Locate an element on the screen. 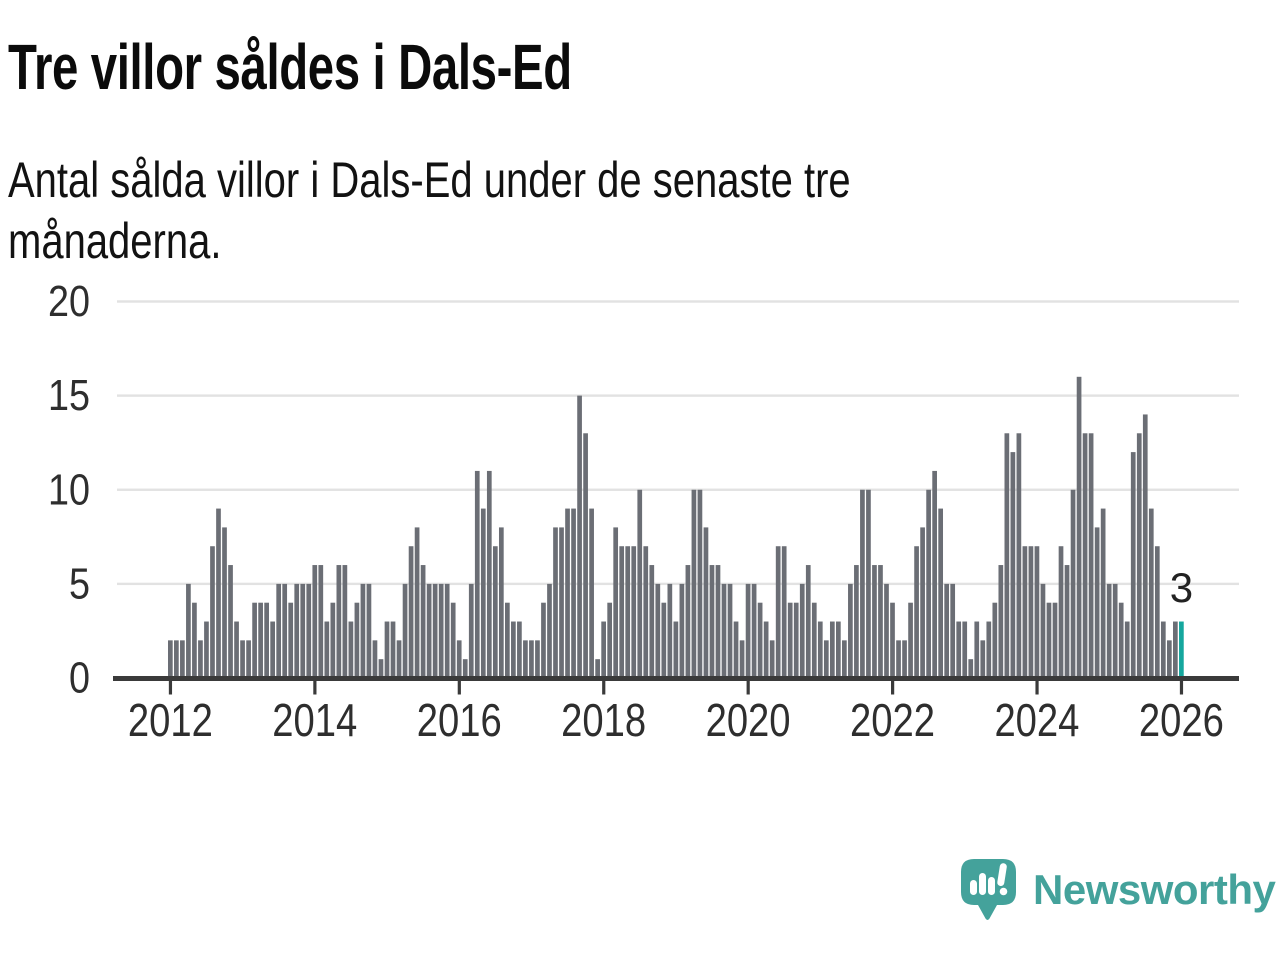  x-tick-2020 is located at coordinates (748, 688).